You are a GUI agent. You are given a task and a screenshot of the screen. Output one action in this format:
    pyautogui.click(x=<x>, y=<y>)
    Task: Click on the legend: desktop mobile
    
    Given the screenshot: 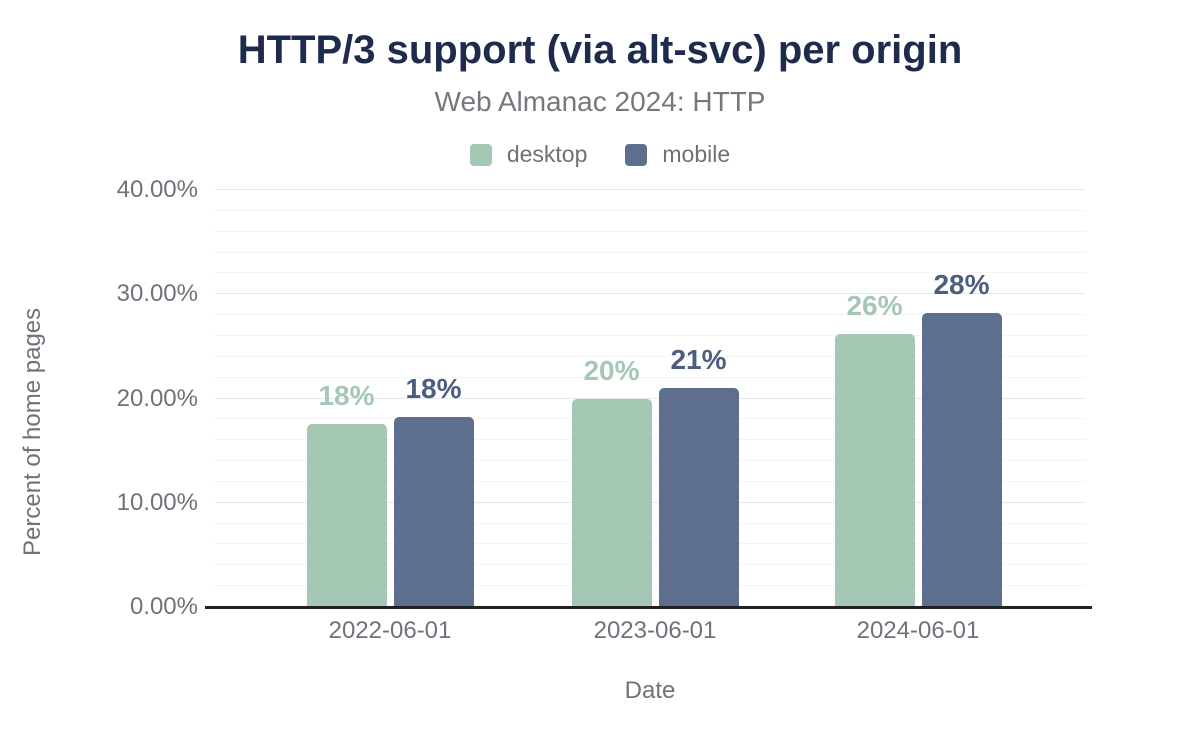 What is the action you would take?
    pyautogui.click(x=600, y=154)
    